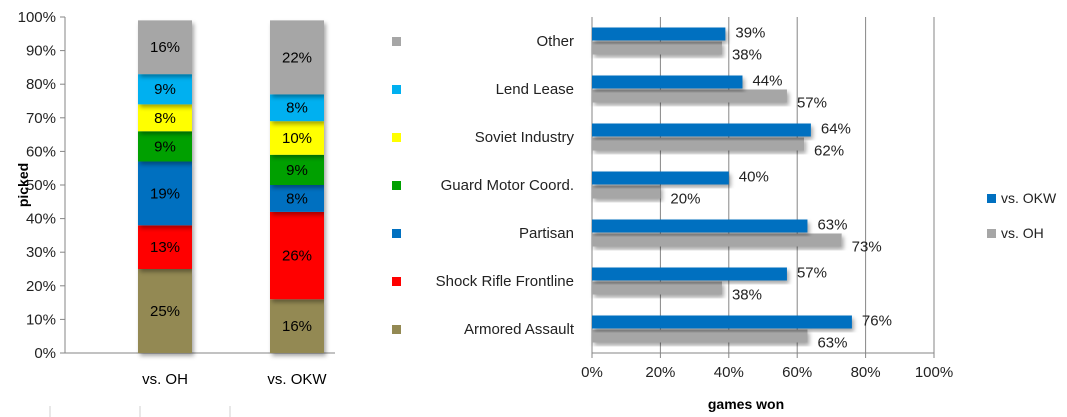  I want to click on y-category-label: Lend Lease, so click(535, 89).